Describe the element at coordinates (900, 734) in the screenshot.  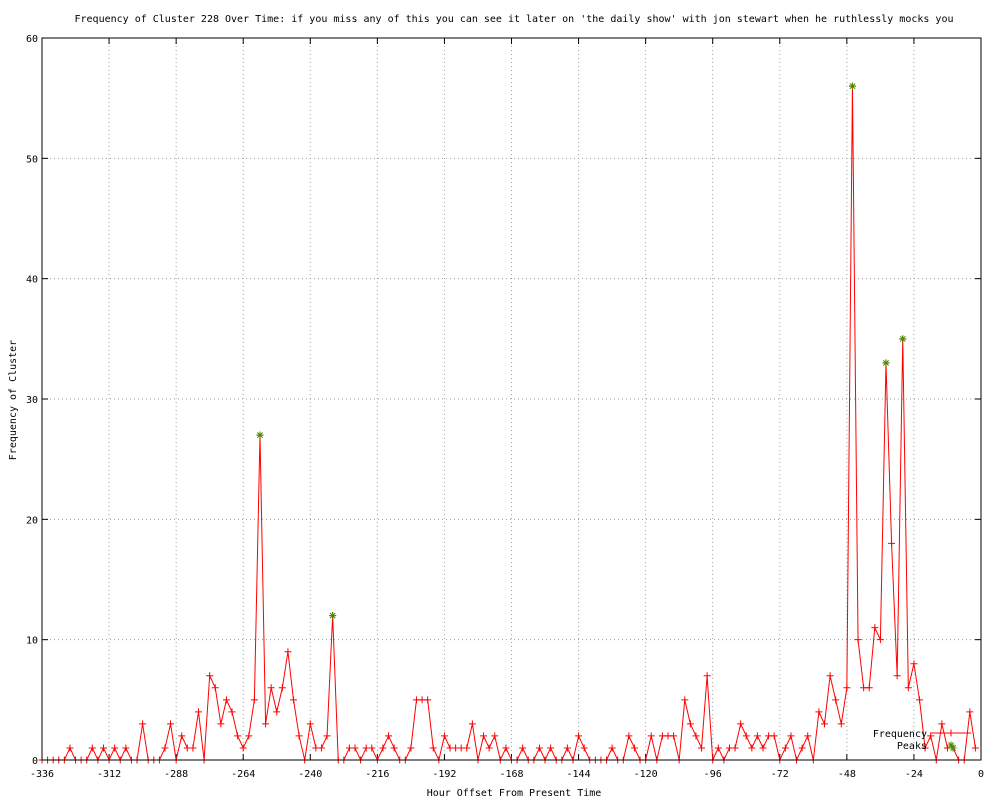
I see `legend-label: Frequency` at that location.